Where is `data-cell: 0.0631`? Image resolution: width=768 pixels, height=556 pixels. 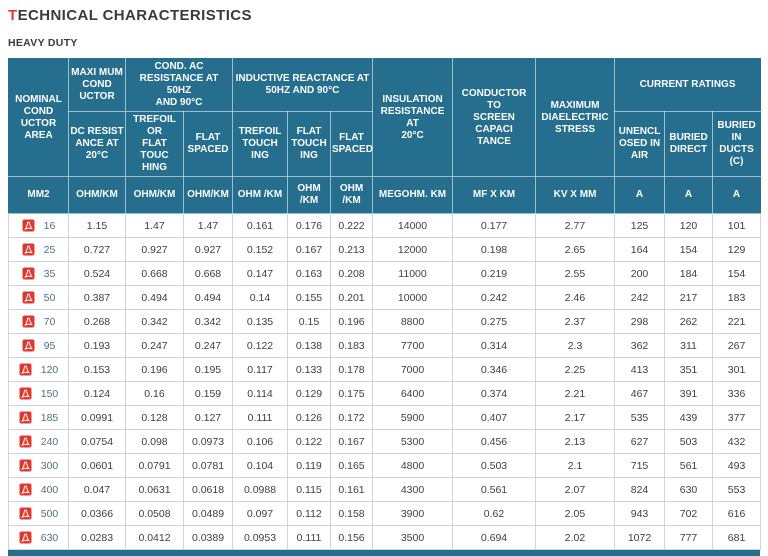
data-cell: 0.0631 is located at coordinates (154, 489).